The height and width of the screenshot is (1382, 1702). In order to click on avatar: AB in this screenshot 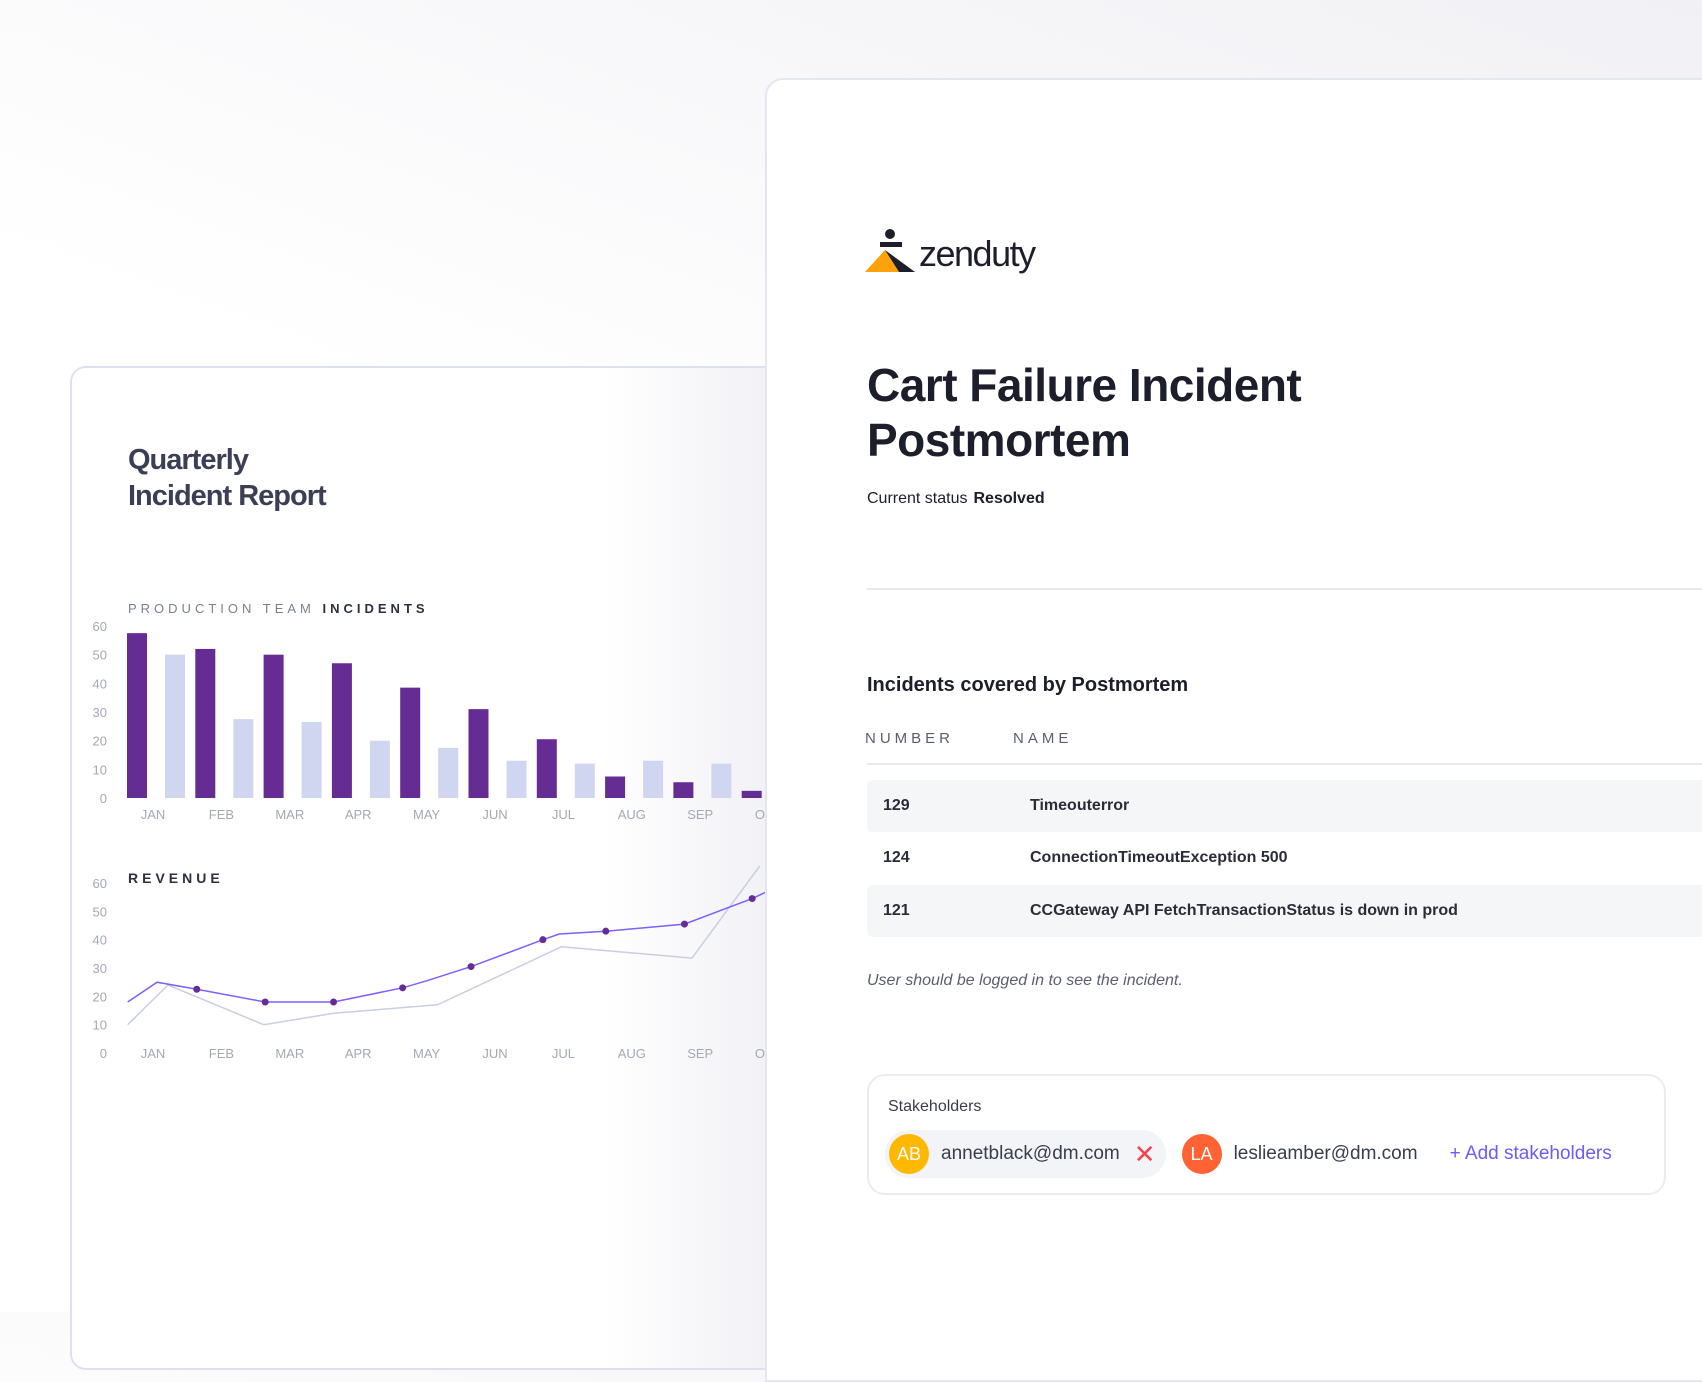, I will do `click(909, 1154)`.